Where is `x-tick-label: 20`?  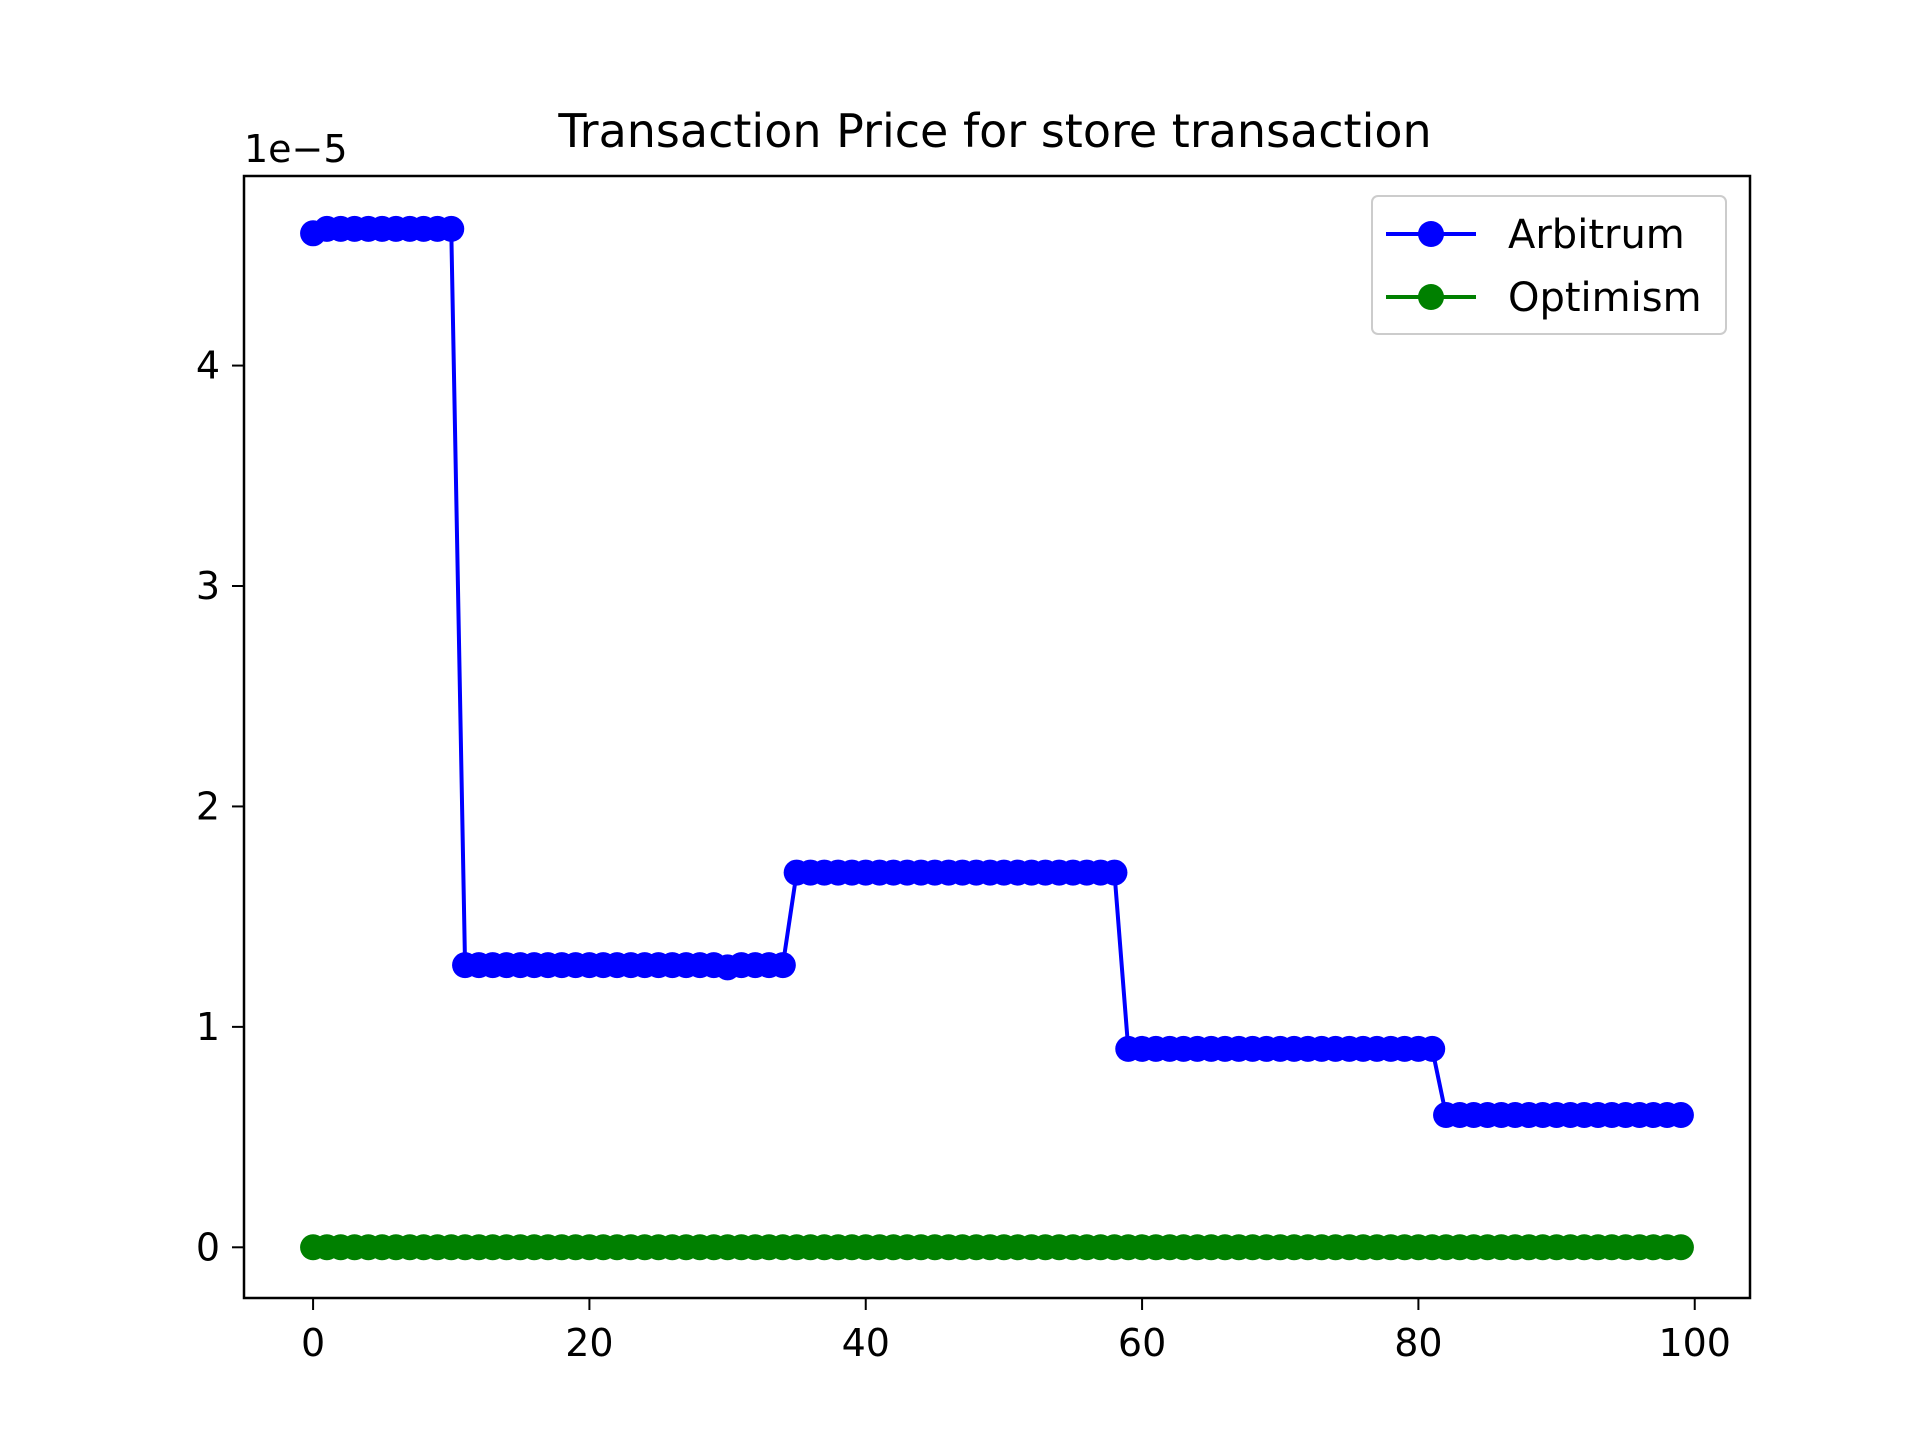 x-tick-label: 20 is located at coordinates (589, 1343).